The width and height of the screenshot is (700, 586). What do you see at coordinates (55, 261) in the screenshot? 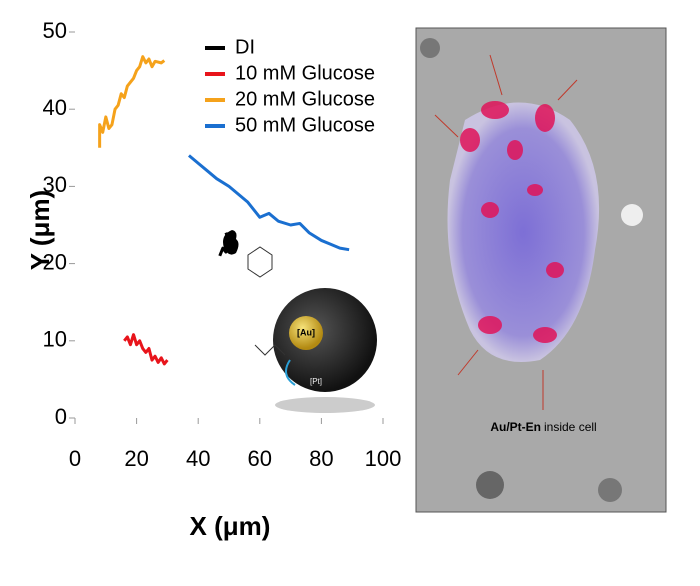
I see `y-tick-label: 20` at bounding box center [55, 261].